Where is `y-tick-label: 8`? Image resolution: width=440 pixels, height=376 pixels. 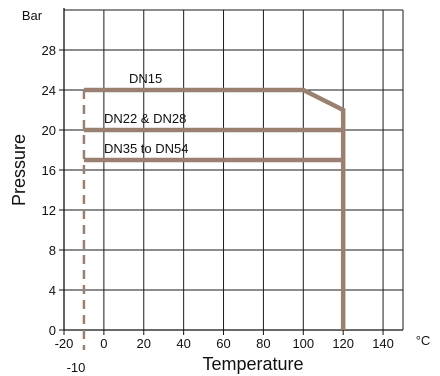 y-tick-label: 8 is located at coordinates (52, 250).